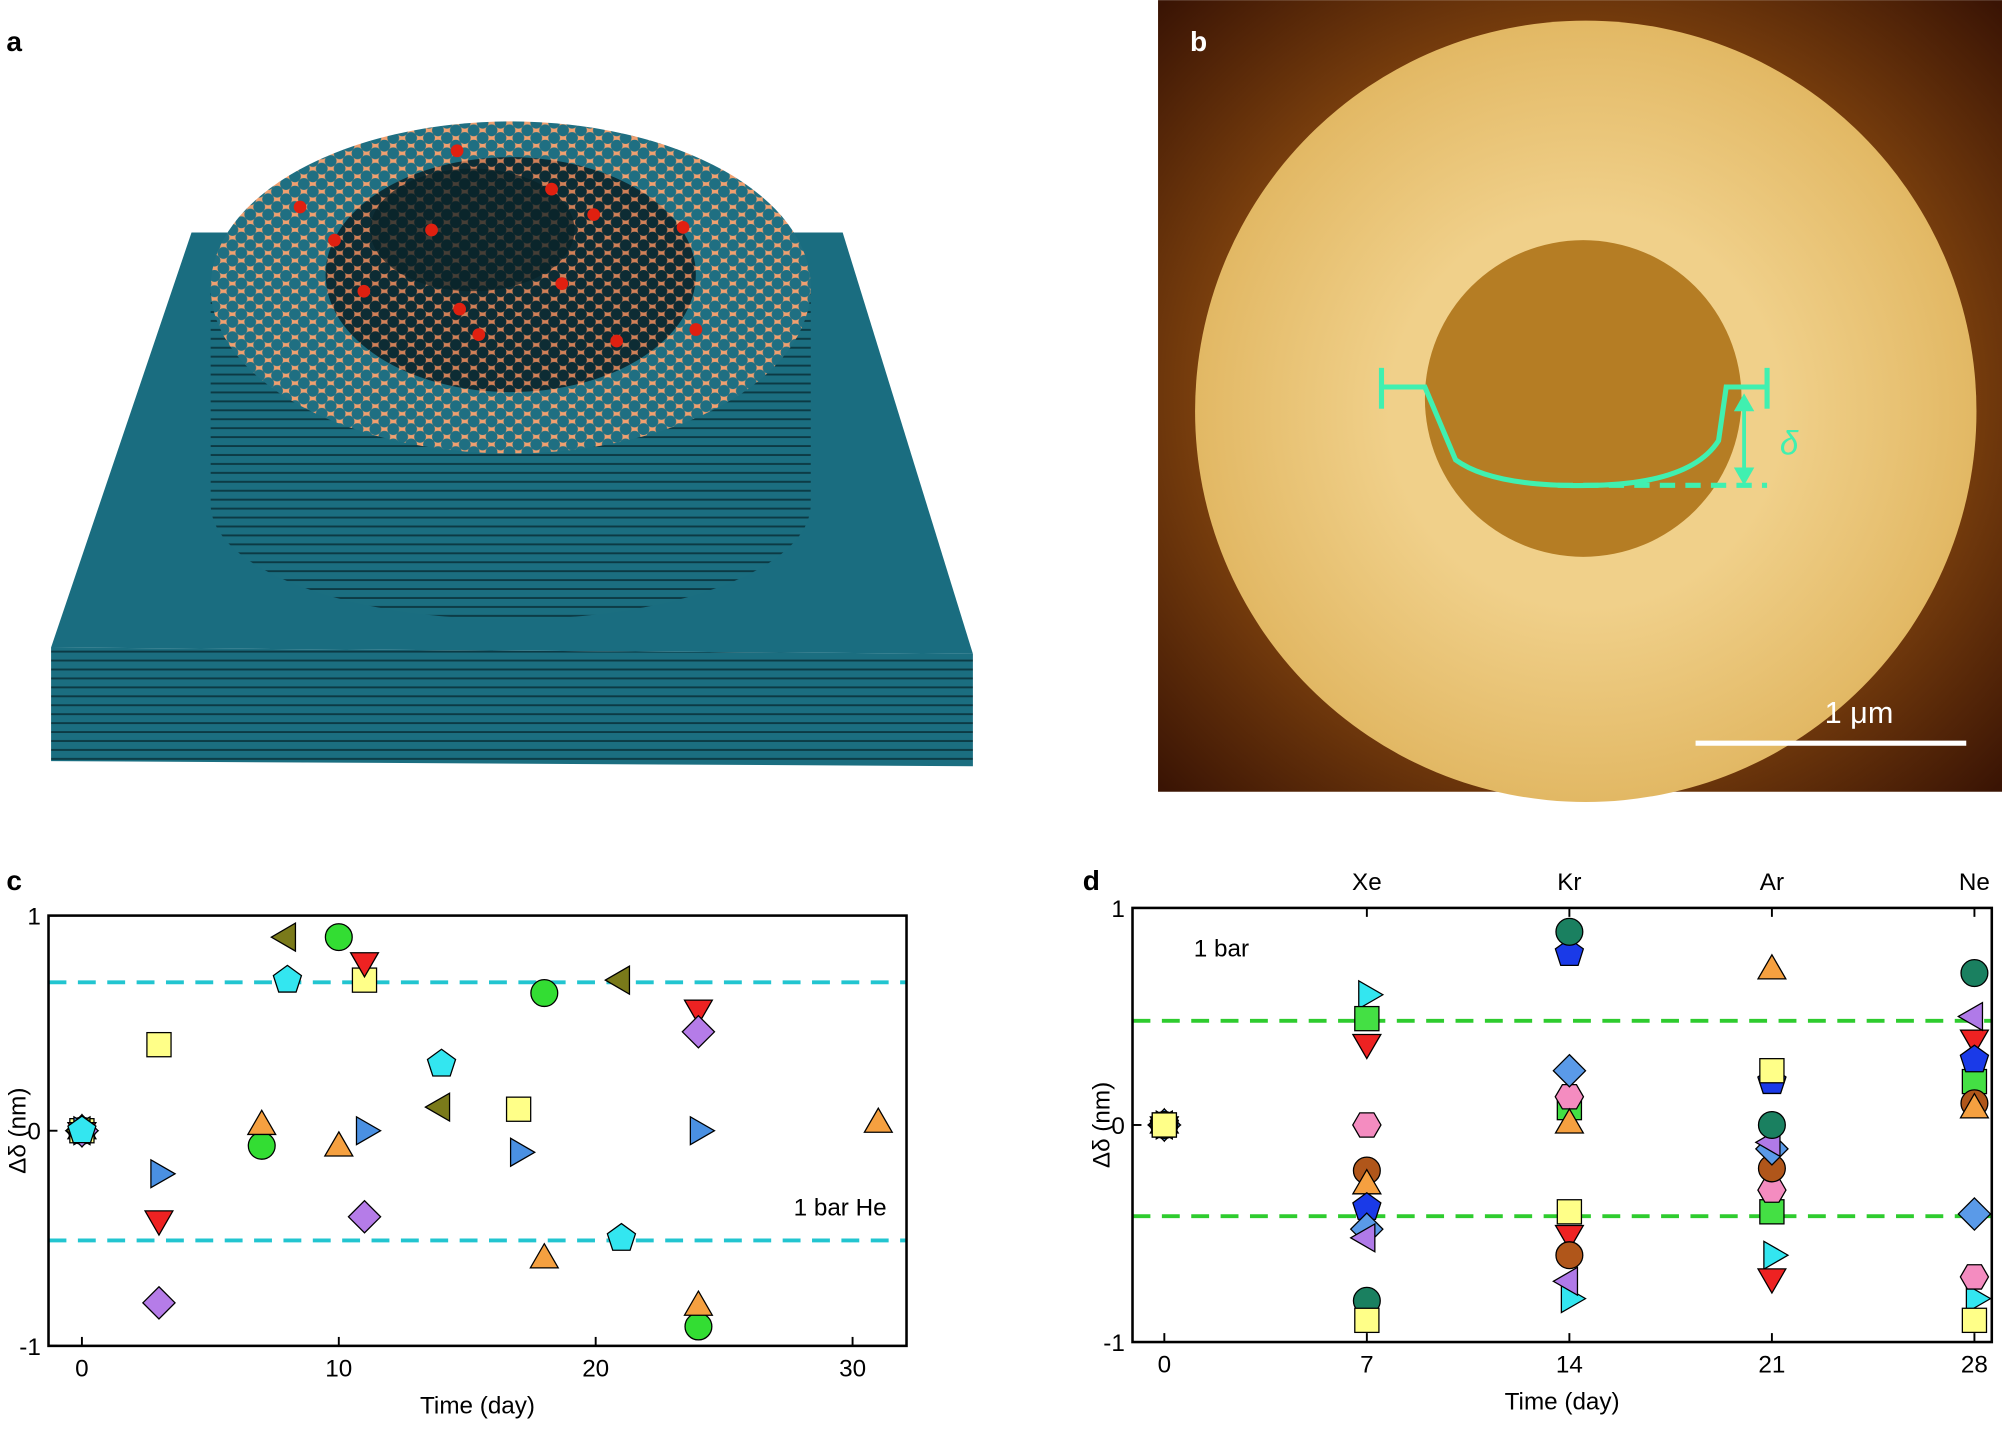 The height and width of the screenshot is (1429, 2002). I want to click on panel-label: a, so click(14, 41).